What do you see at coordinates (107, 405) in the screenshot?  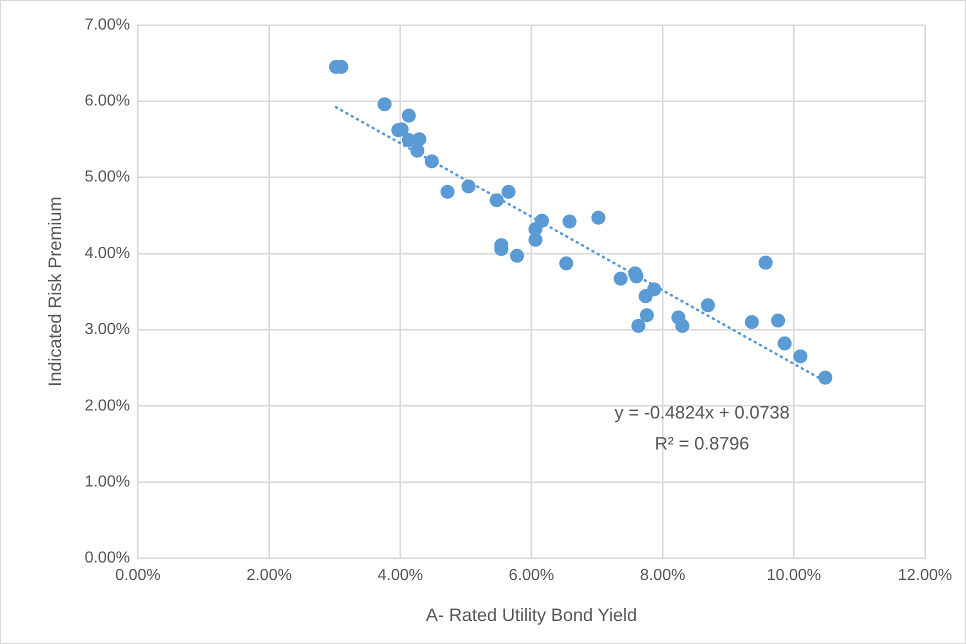 I see `y-tick-label: 2.00%` at bounding box center [107, 405].